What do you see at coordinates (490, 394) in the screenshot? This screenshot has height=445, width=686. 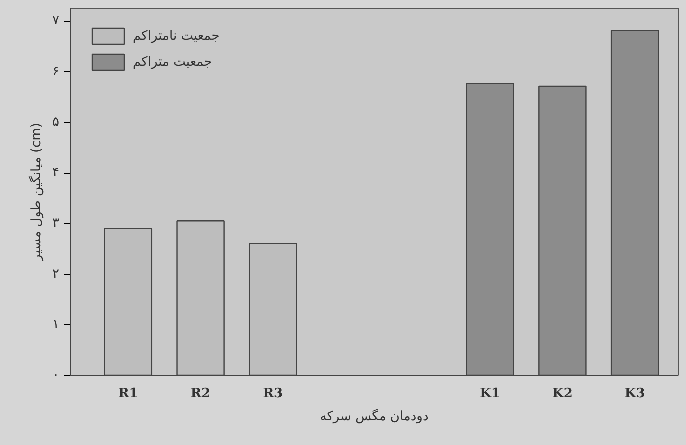 I see `x-tick-label: K1` at bounding box center [490, 394].